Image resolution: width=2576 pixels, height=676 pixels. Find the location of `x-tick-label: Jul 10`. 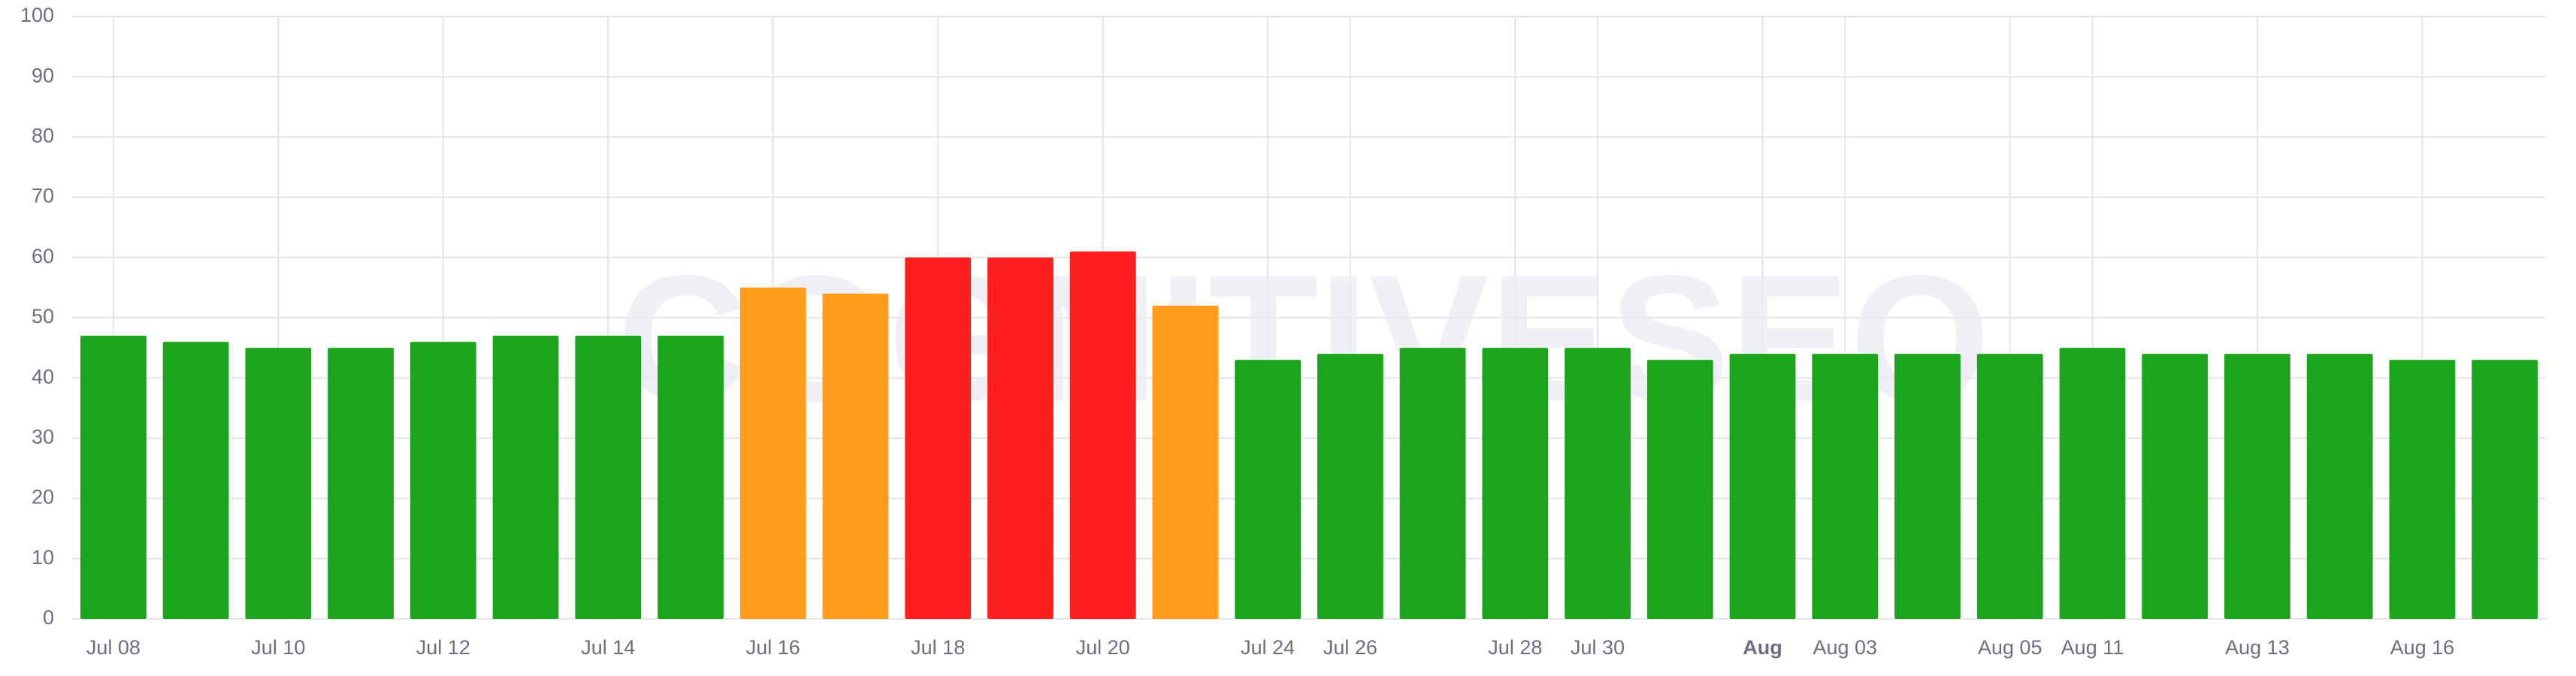

x-tick-label: Jul 10 is located at coordinates (278, 647).